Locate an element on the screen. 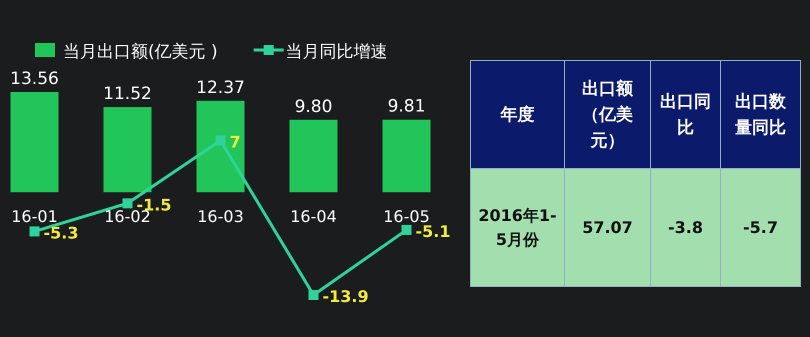 This screenshot has width=810, height=337. x-tick-label: 16-04 is located at coordinates (313, 216).